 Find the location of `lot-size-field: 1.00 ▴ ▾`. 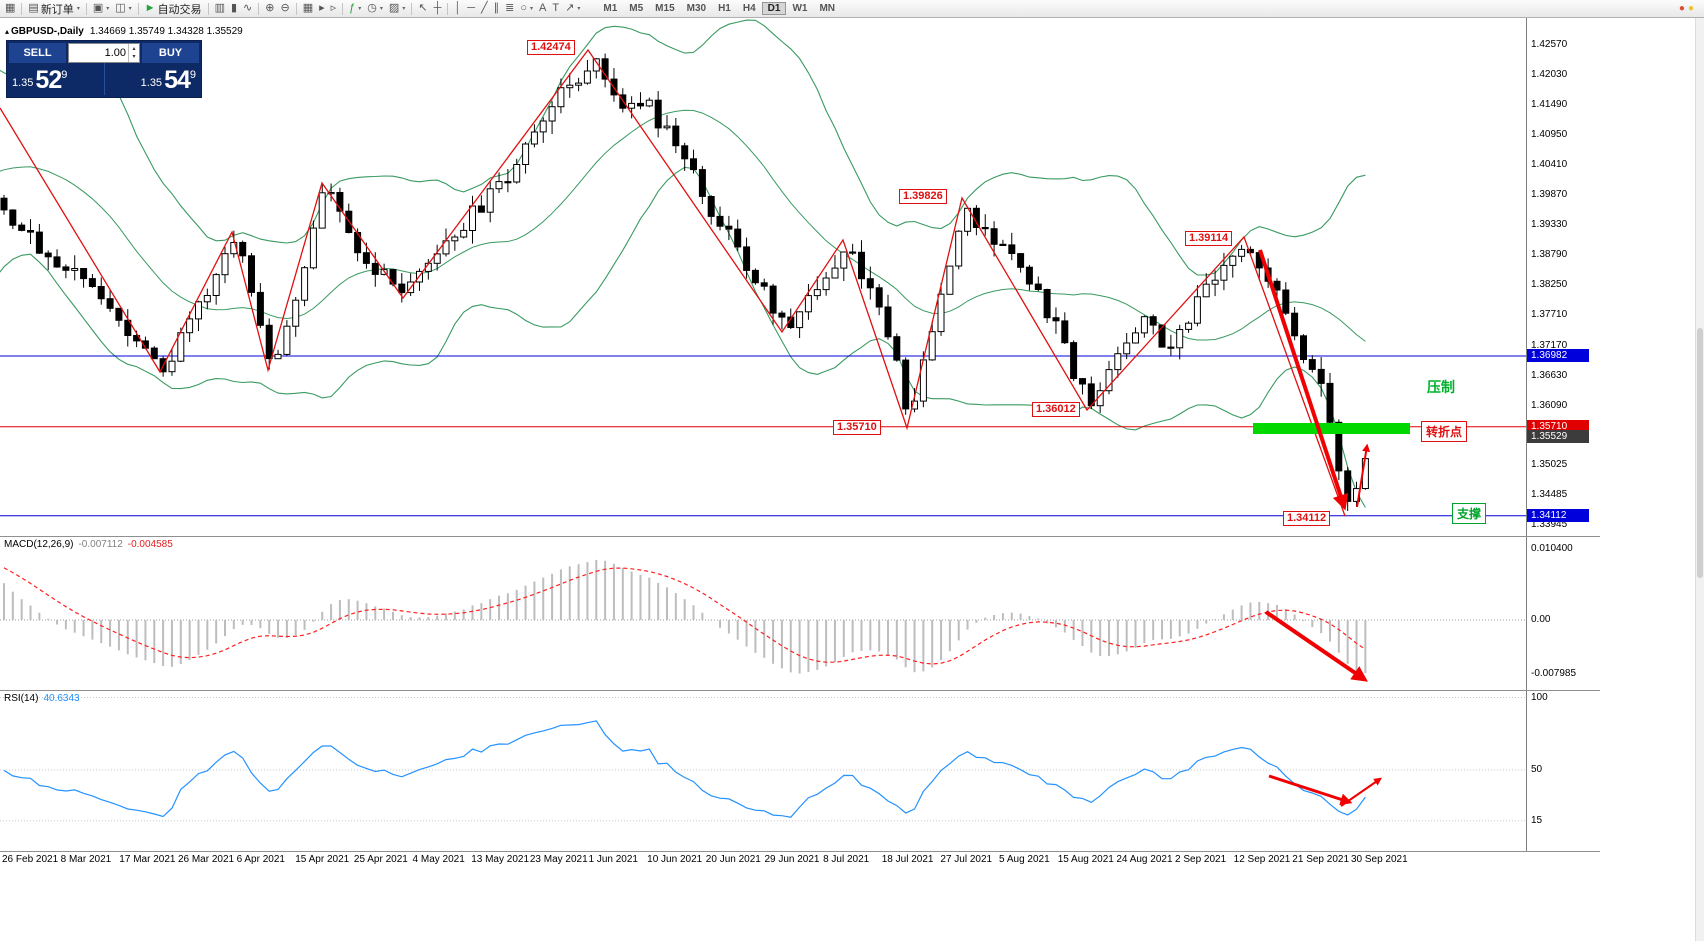

lot-size-field: 1.00 ▴ ▾ is located at coordinates (104, 53).